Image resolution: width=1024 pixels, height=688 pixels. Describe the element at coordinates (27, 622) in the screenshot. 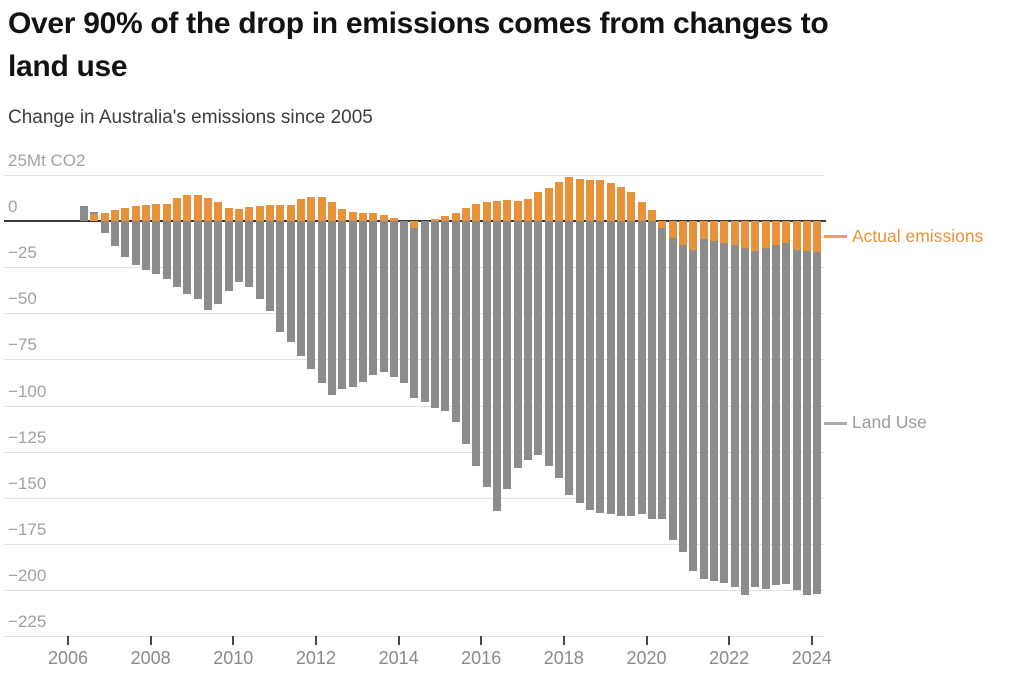

I see `y-axis-label: −225` at that location.